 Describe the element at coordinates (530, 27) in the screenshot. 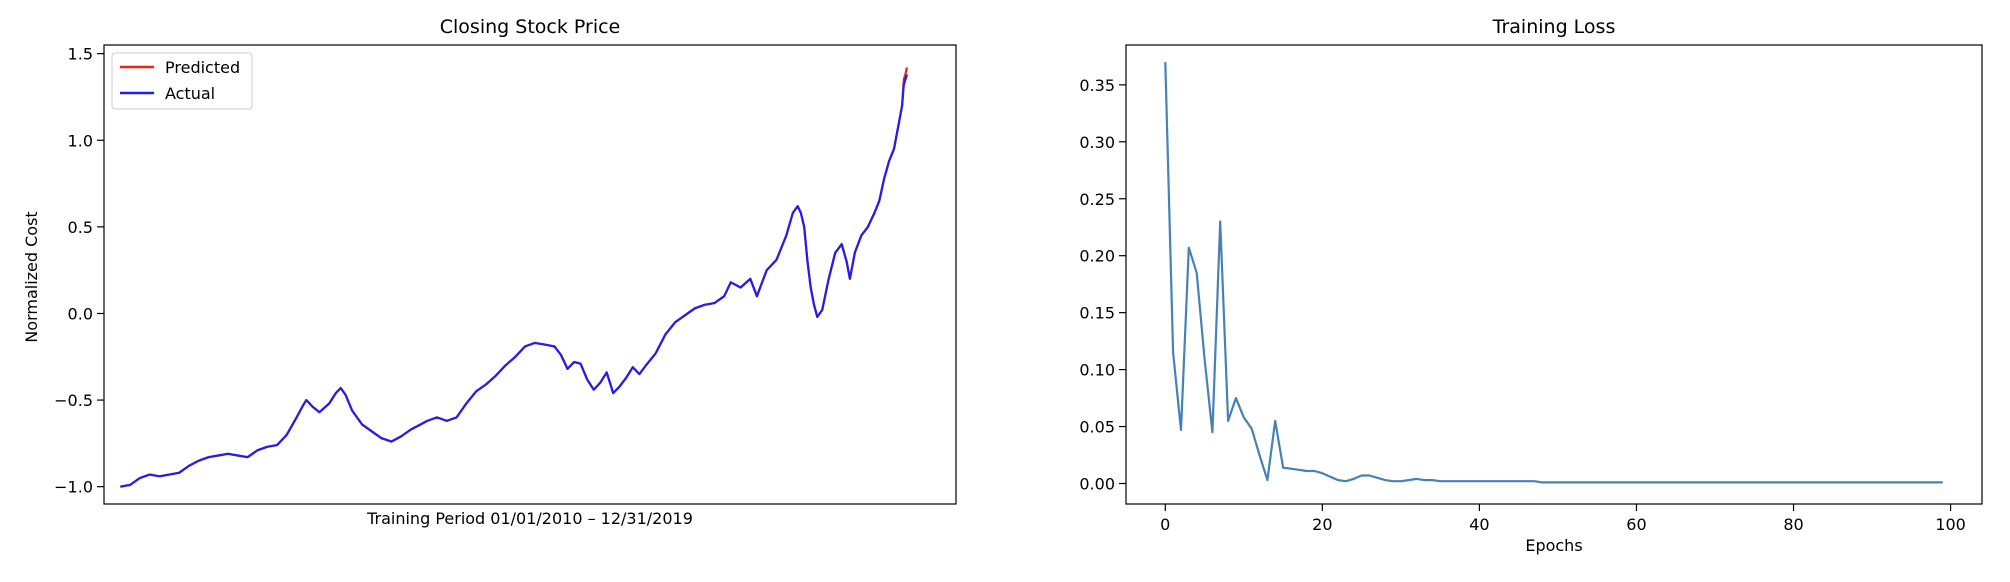

I see `chart-title: Closing Stock Price` at that location.